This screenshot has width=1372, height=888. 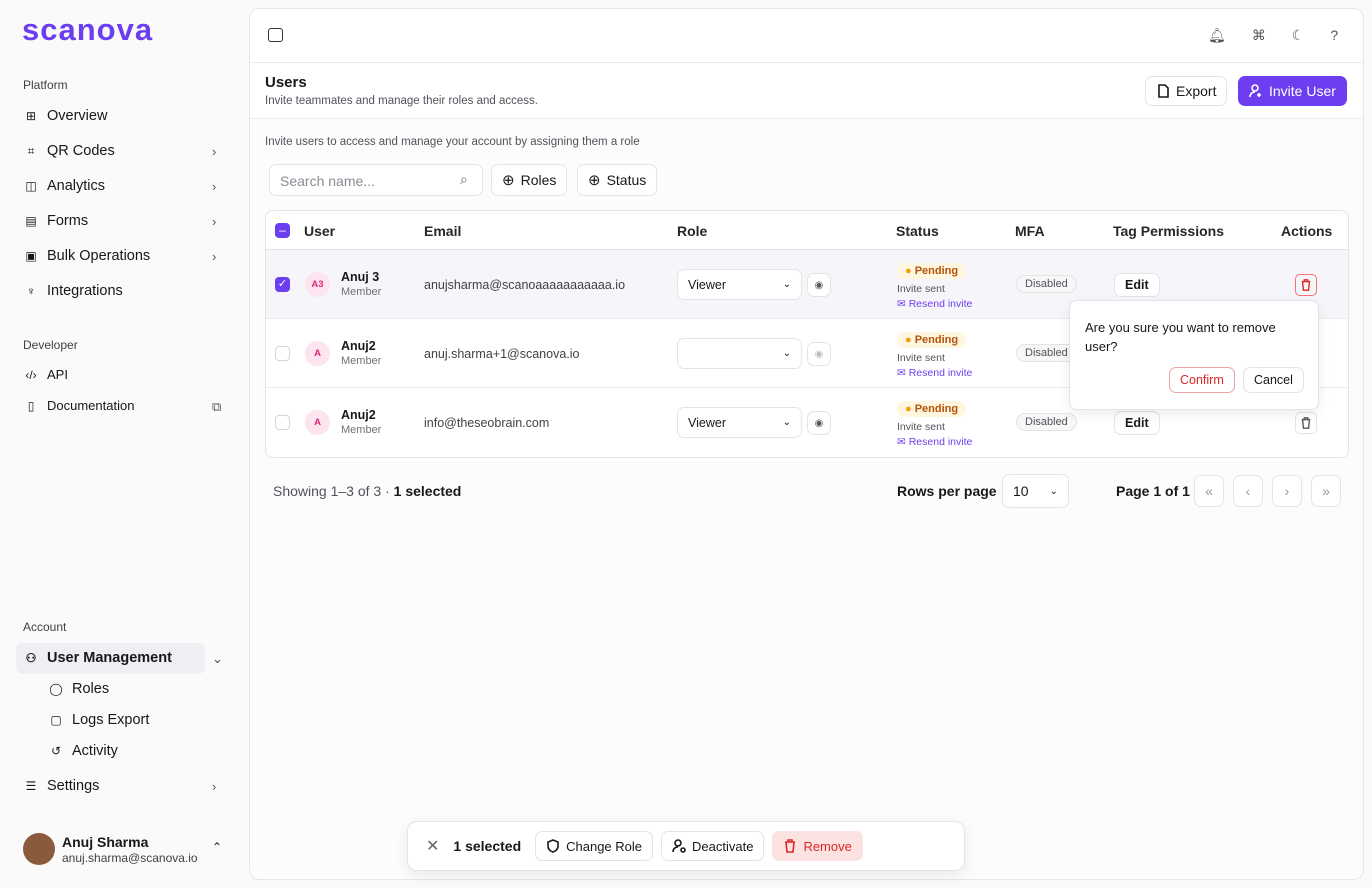 What do you see at coordinates (282, 284) in the screenshot?
I see `row-checkbox: ✓` at bounding box center [282, 284].